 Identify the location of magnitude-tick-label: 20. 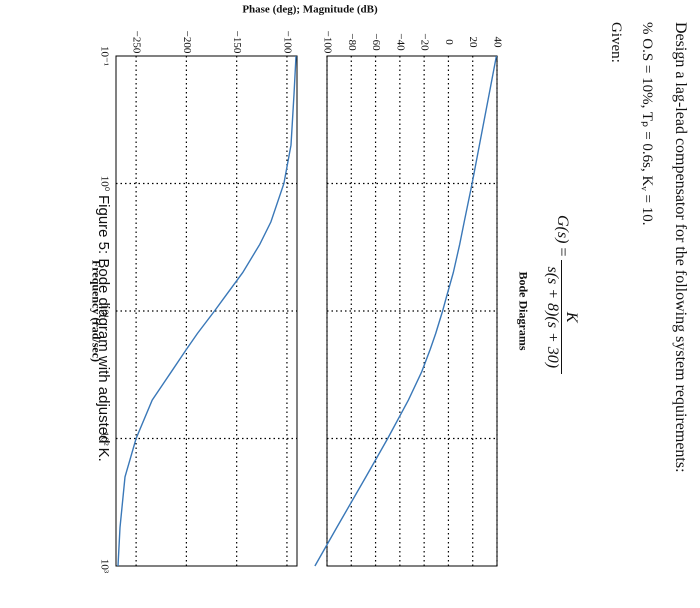
(473, 43).